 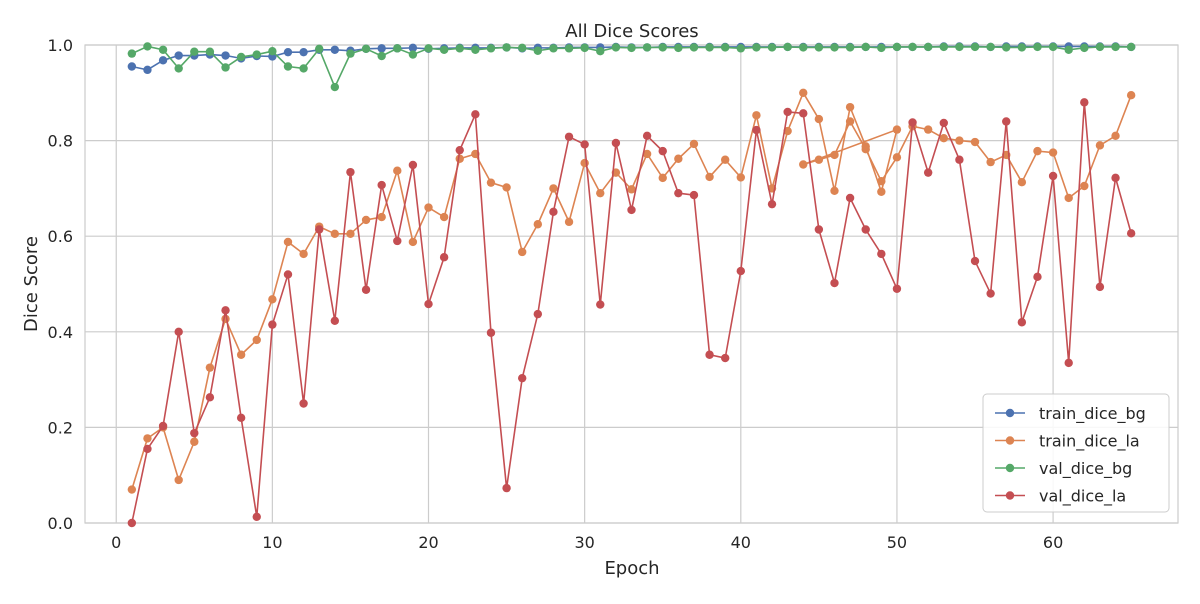 What do you see at coordinates (741, 542) in the screenshot?
I see `x-tick-label: 40` at bounding box center [741, 542].